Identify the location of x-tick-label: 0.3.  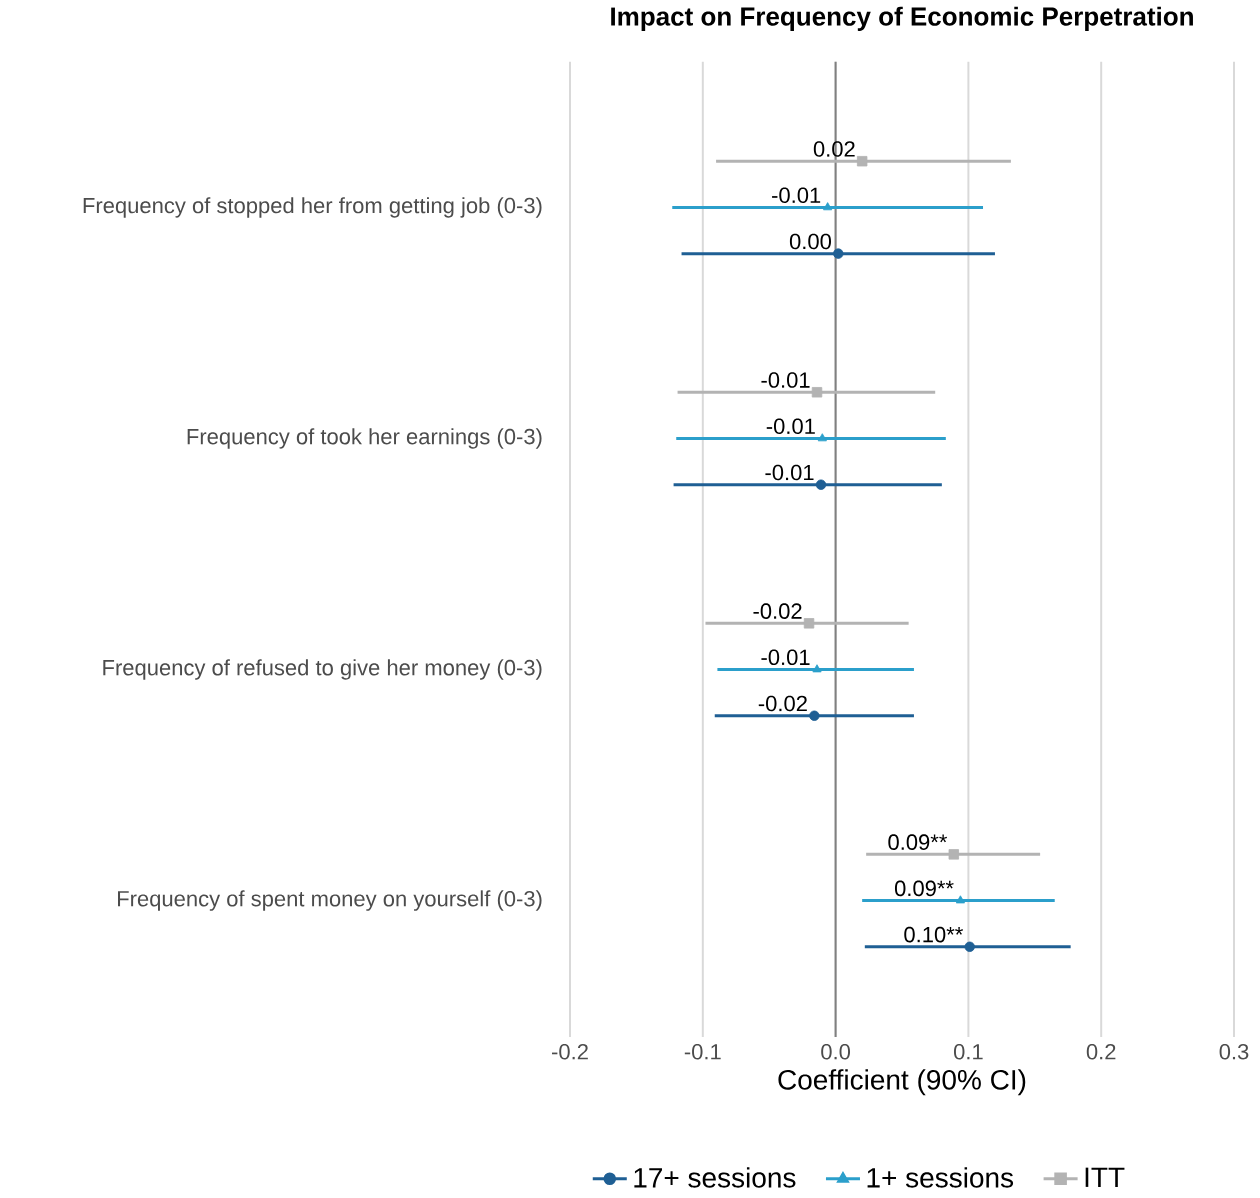
(1234, 1051).